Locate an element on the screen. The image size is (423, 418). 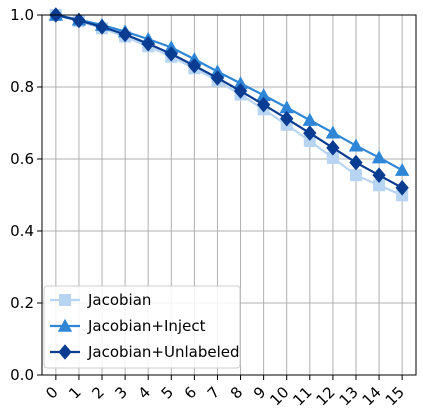
x-tick-label: 3 is located at coordinates (120, 392).